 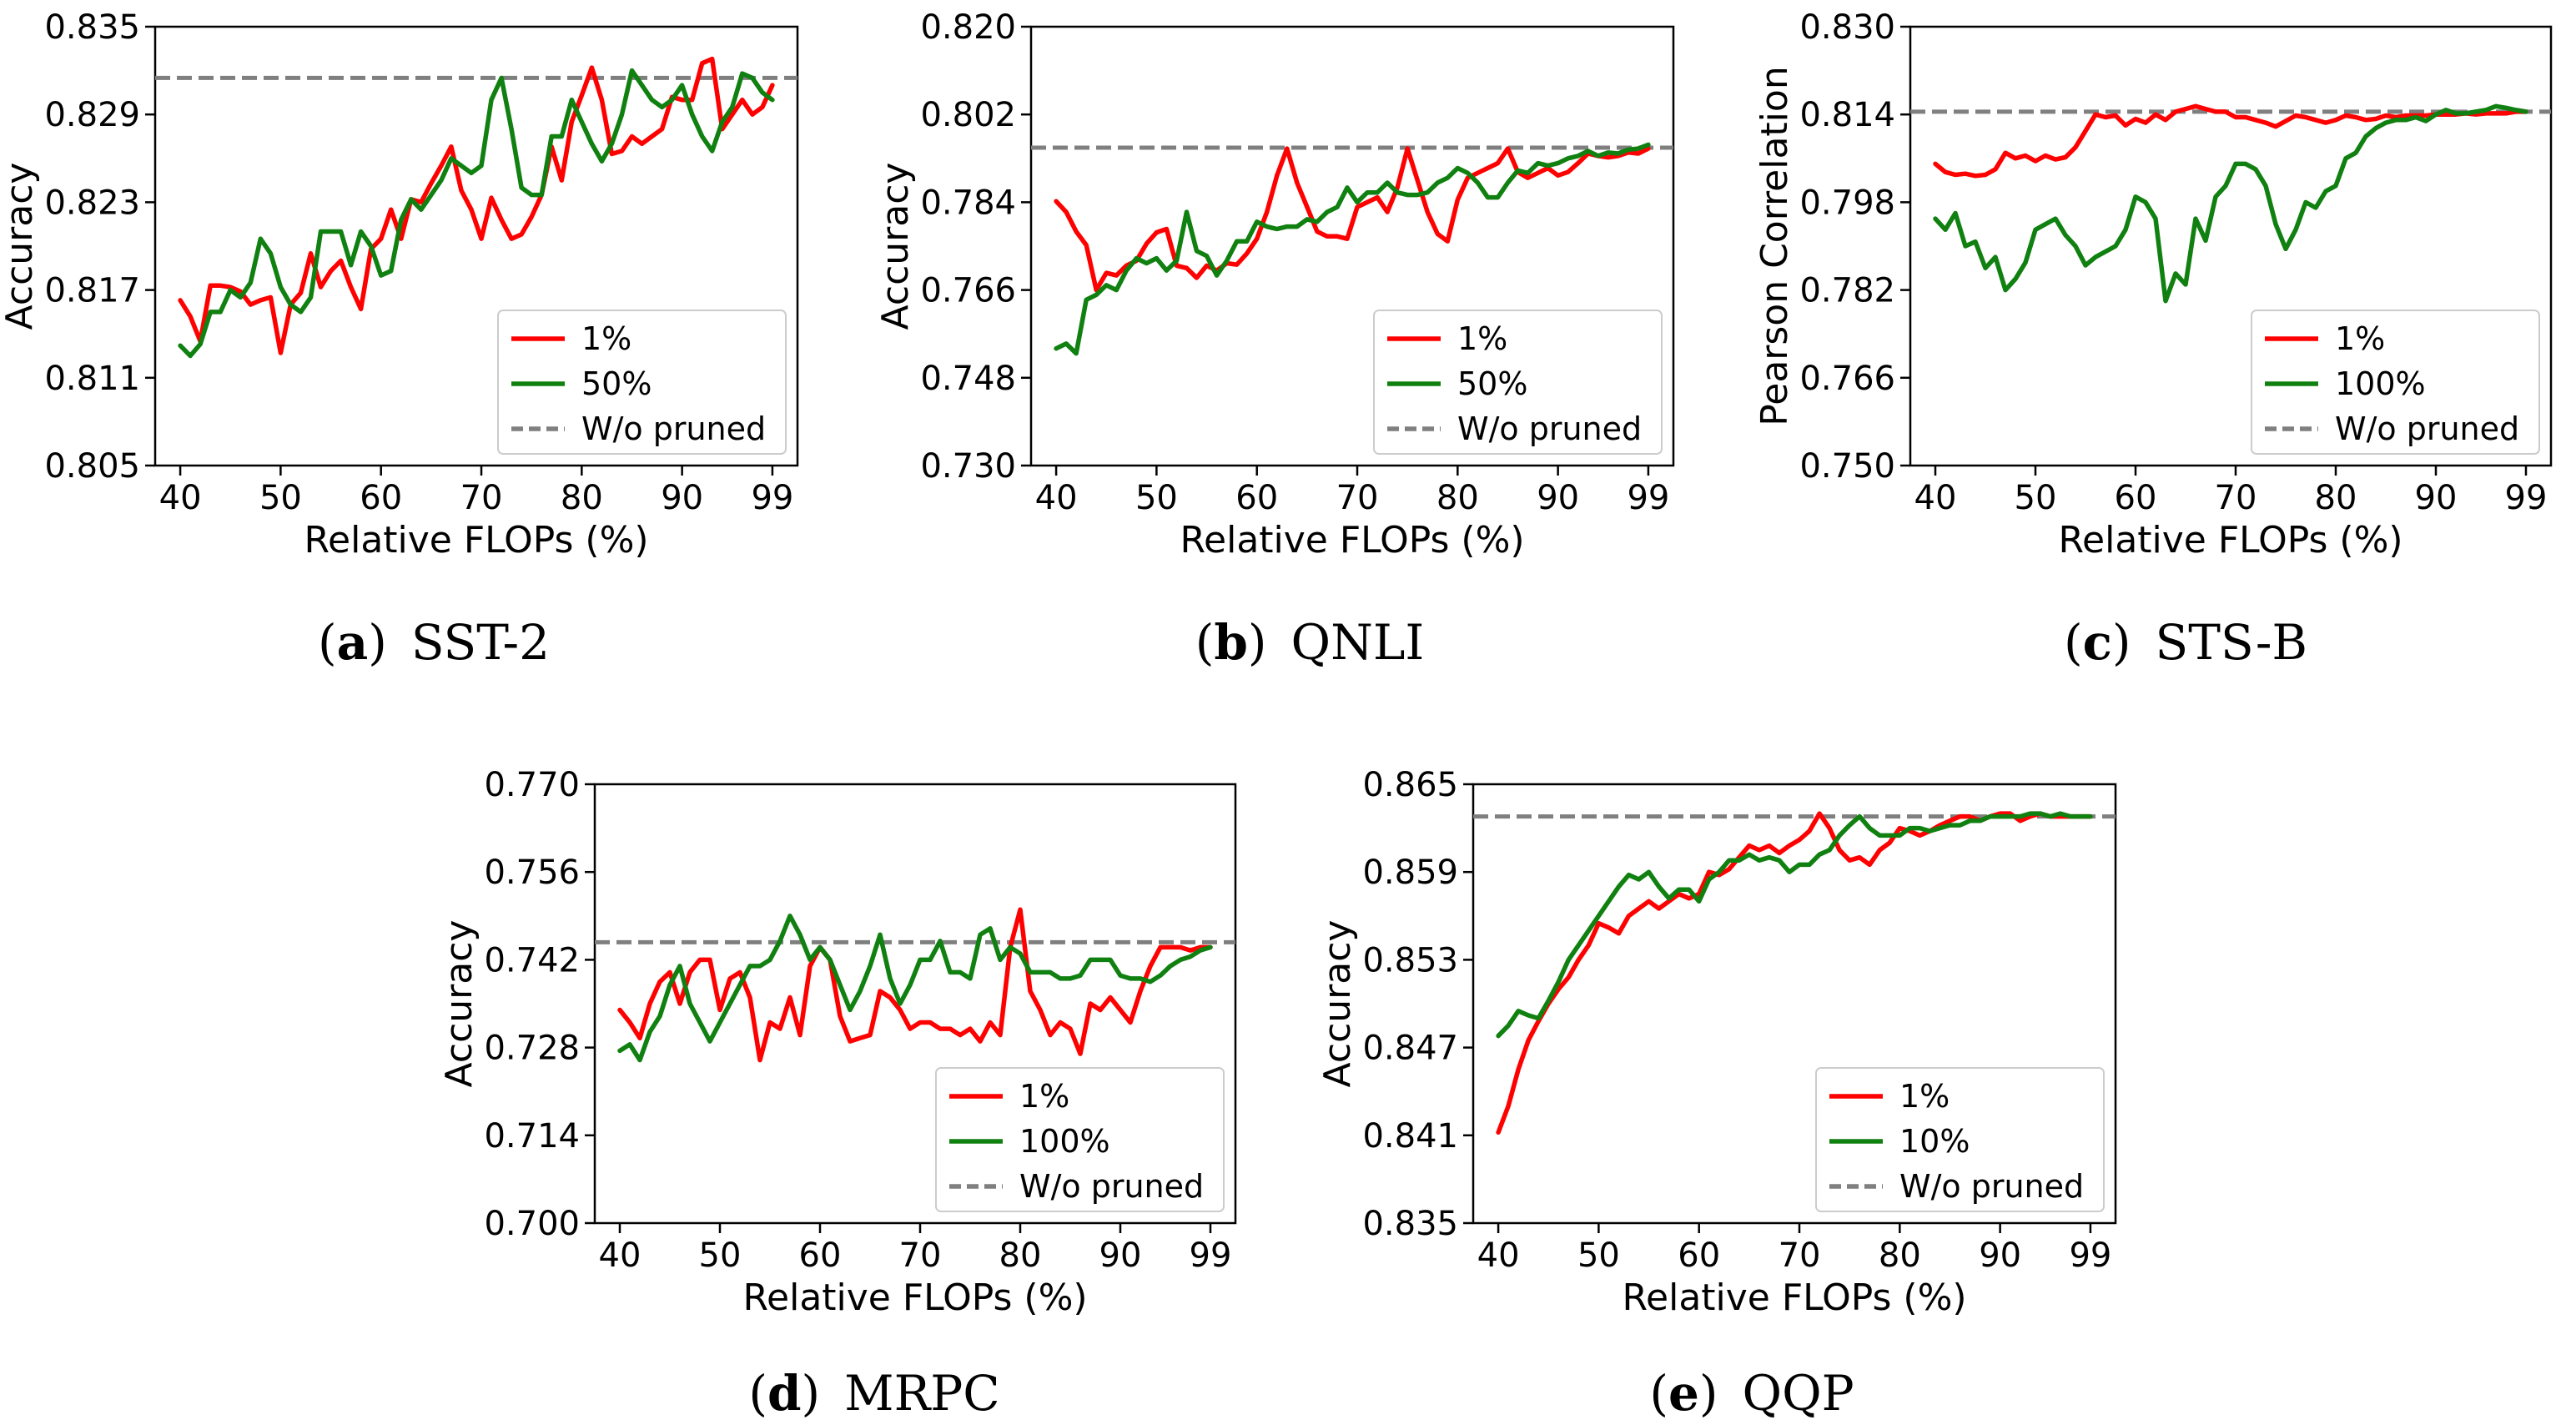 I want to click on y-tick-label: 0.859, so click(x=1410, y=872).